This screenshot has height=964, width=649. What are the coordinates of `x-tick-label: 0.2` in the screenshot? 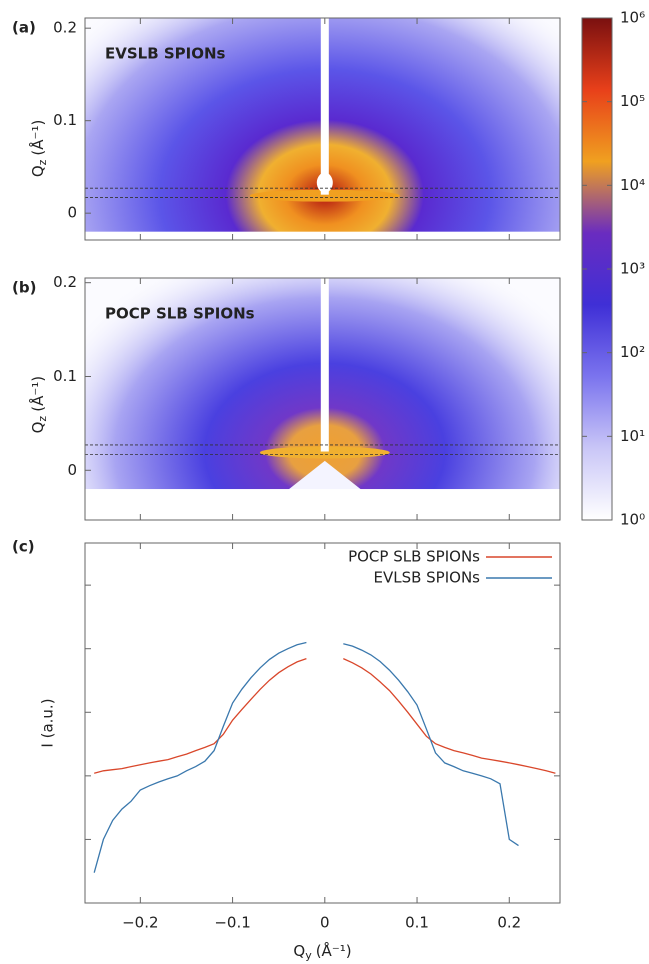 It's located at (509, 923).